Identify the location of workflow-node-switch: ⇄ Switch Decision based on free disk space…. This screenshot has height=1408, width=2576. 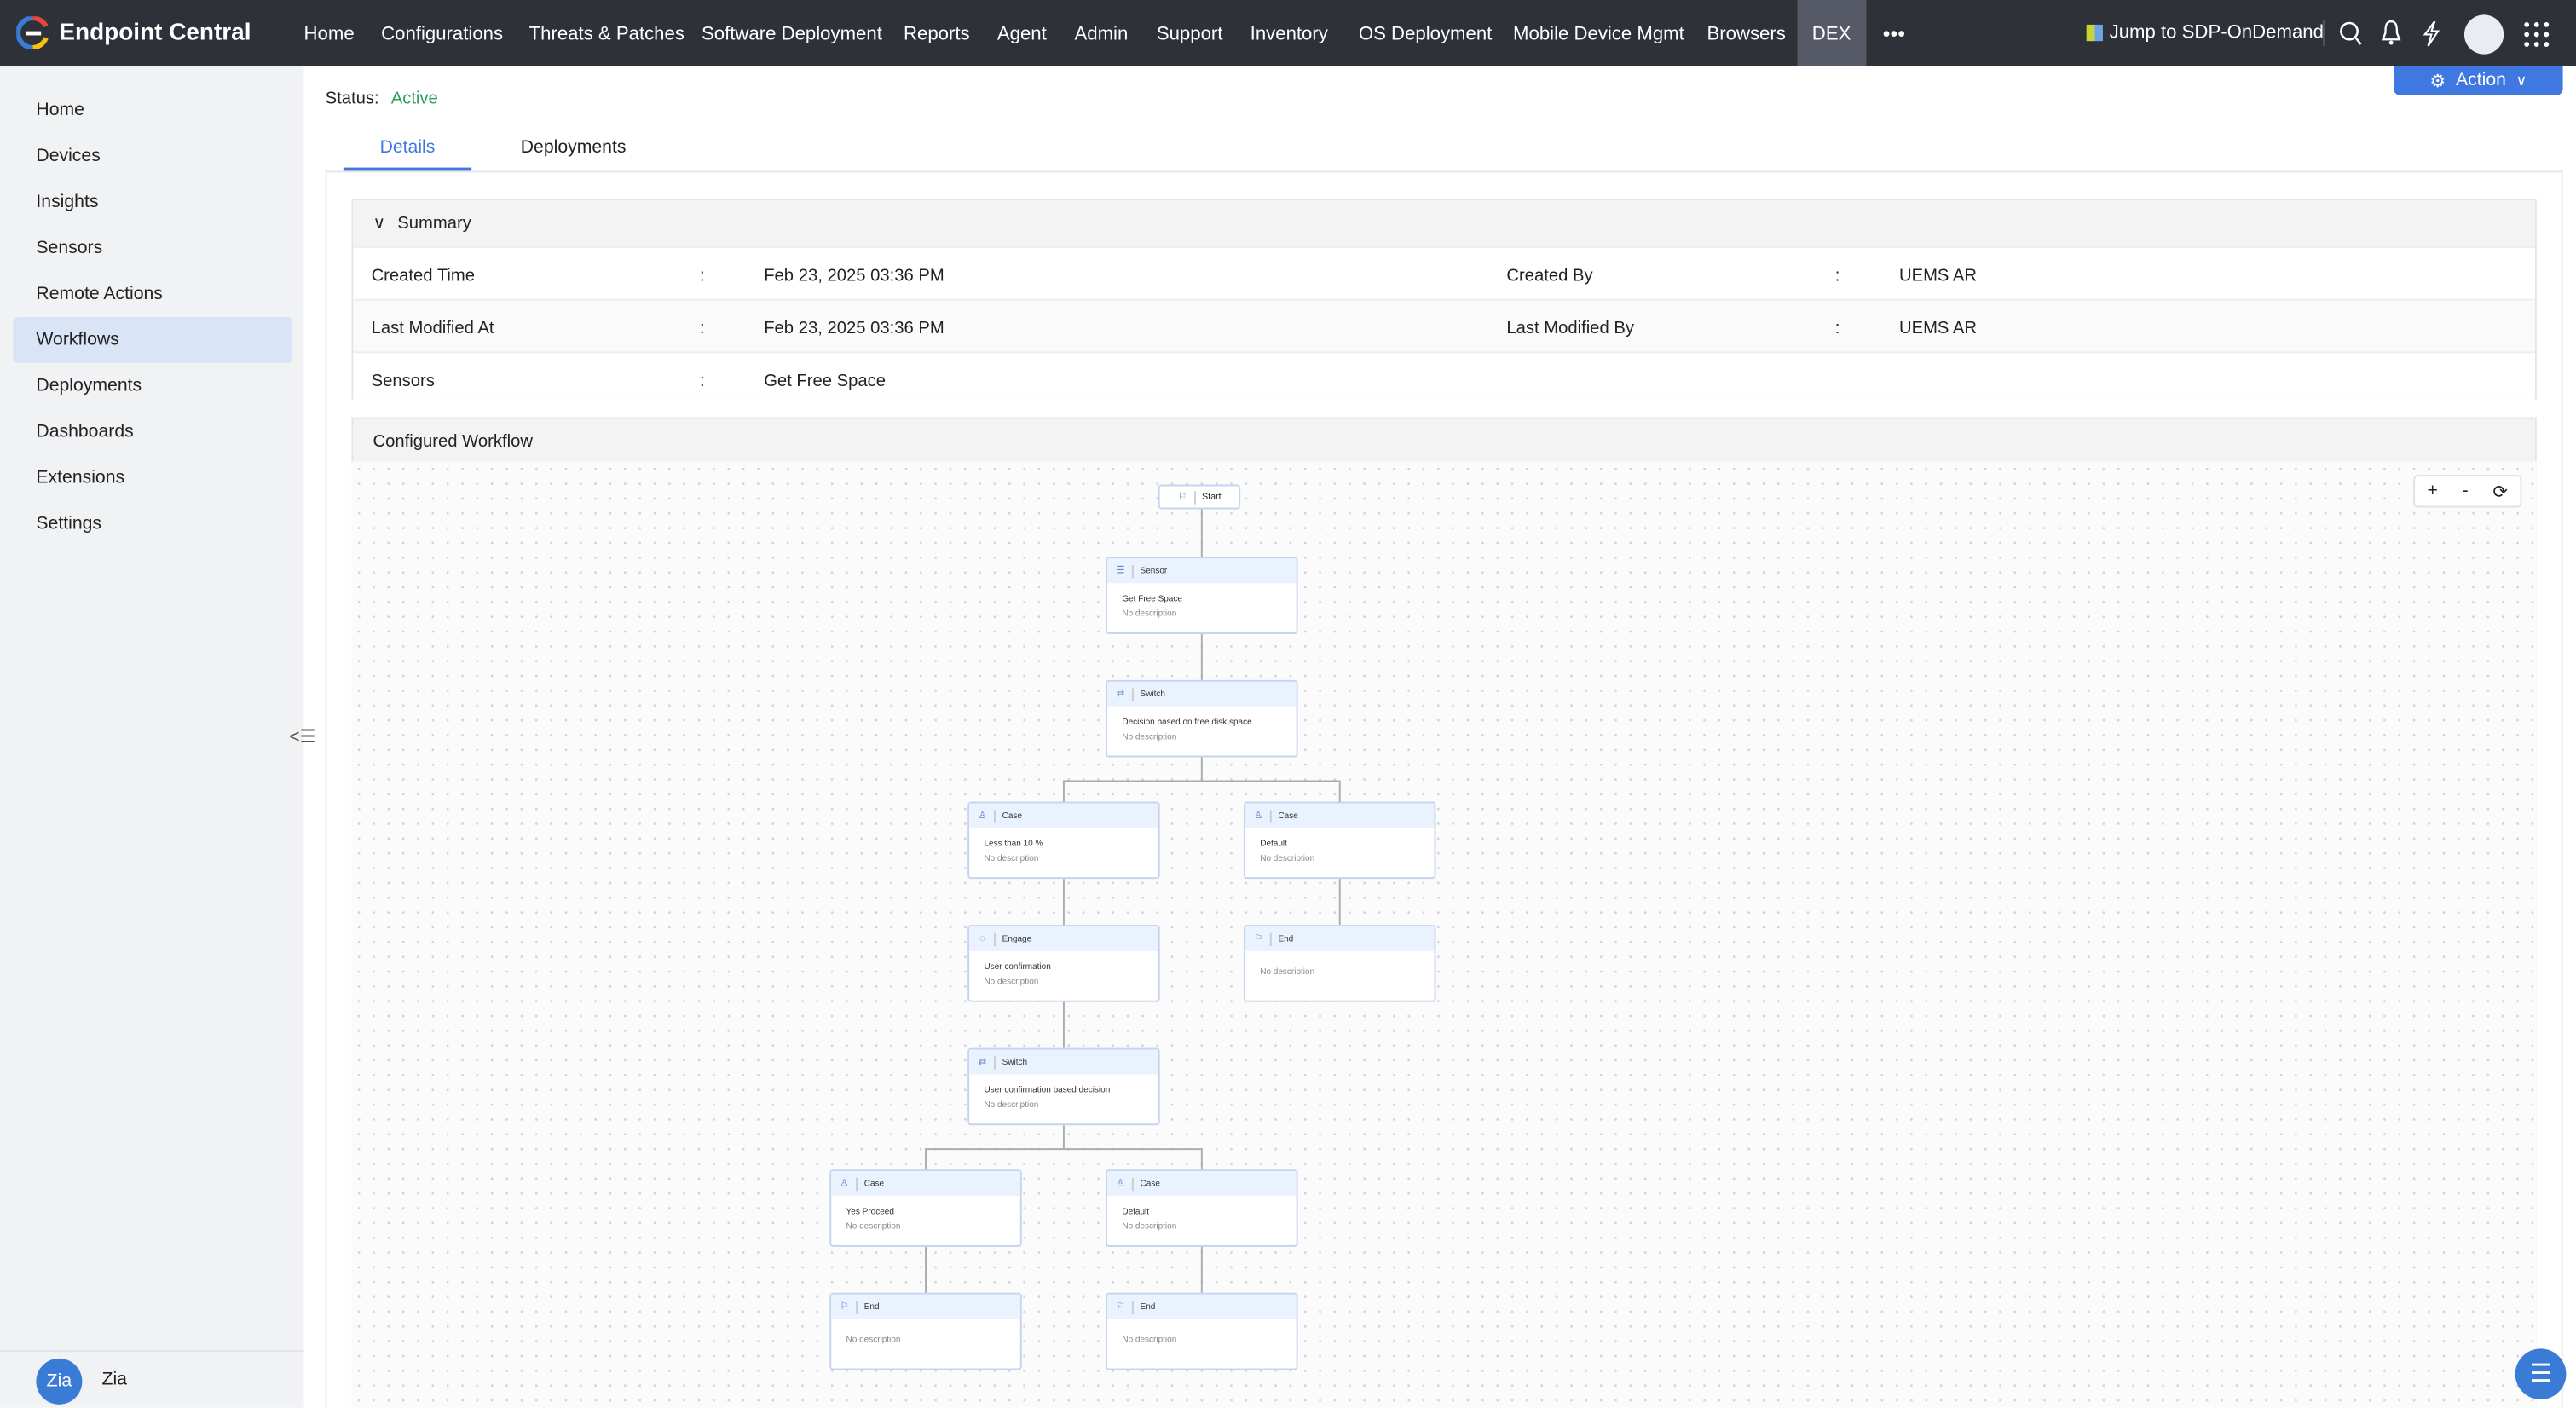
(1202, 718).